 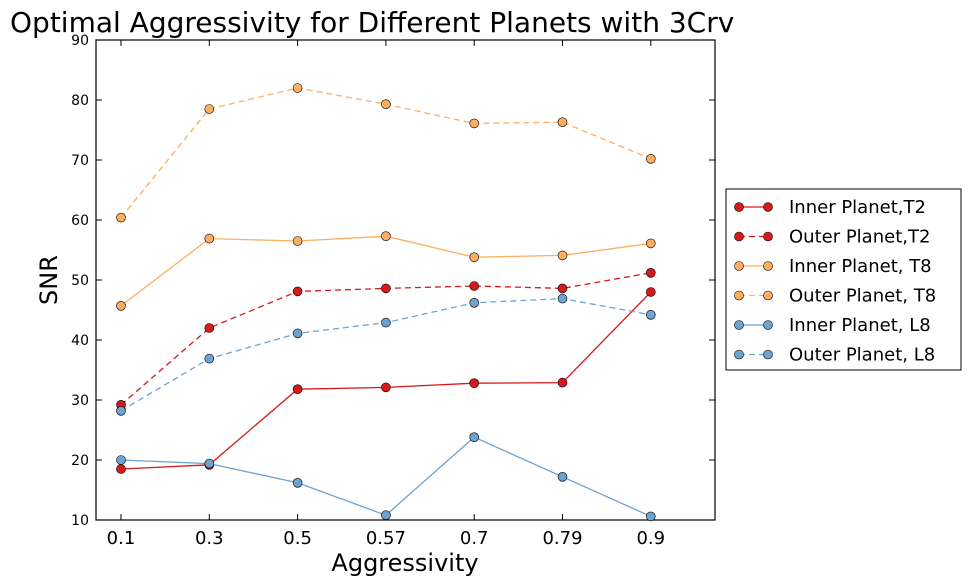 What do you see at coordinates (862, 355) in the screenshot?
I see `legend-label: Outer Planet, L8` at bounding box center [862, 355].